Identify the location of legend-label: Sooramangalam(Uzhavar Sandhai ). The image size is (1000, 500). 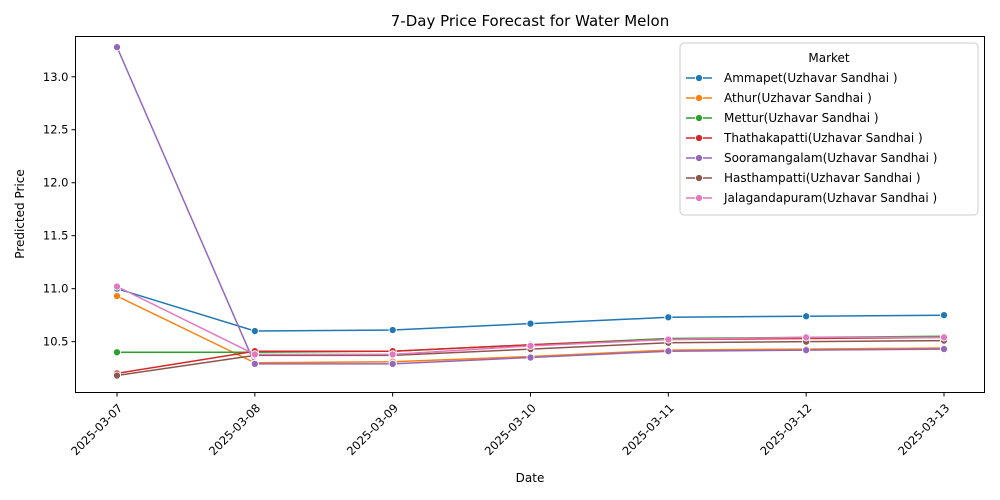
(831, 158).